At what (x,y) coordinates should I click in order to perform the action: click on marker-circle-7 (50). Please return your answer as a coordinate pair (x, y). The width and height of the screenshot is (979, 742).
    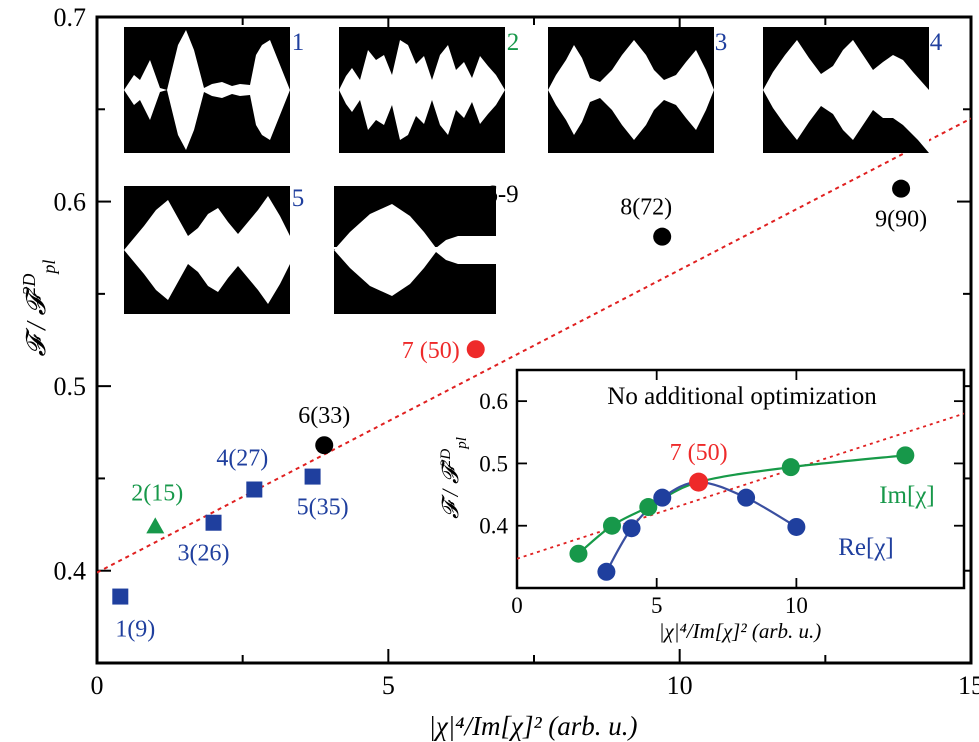
    Looking at the image, I should click on (475, 349).